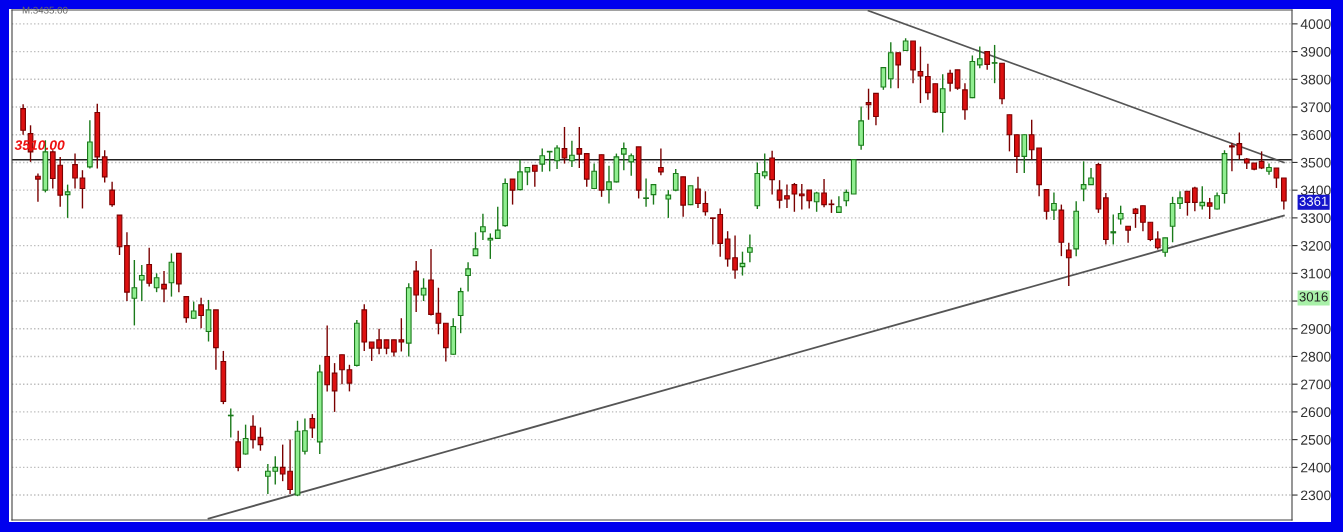 This screenshot has height=532, width=1343. I want to click on annotation: M:3435.00, so click(45, 10).